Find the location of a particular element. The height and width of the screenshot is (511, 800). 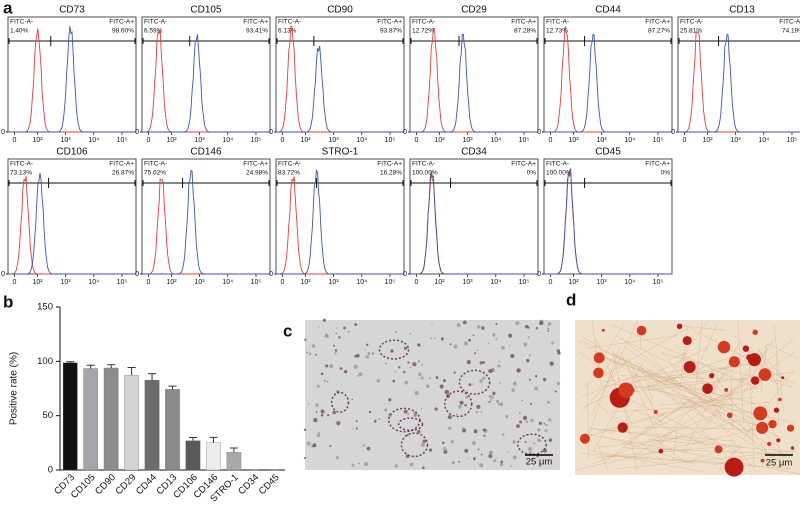

gate-percent: 1.40% is located at coordinates (19, 31).